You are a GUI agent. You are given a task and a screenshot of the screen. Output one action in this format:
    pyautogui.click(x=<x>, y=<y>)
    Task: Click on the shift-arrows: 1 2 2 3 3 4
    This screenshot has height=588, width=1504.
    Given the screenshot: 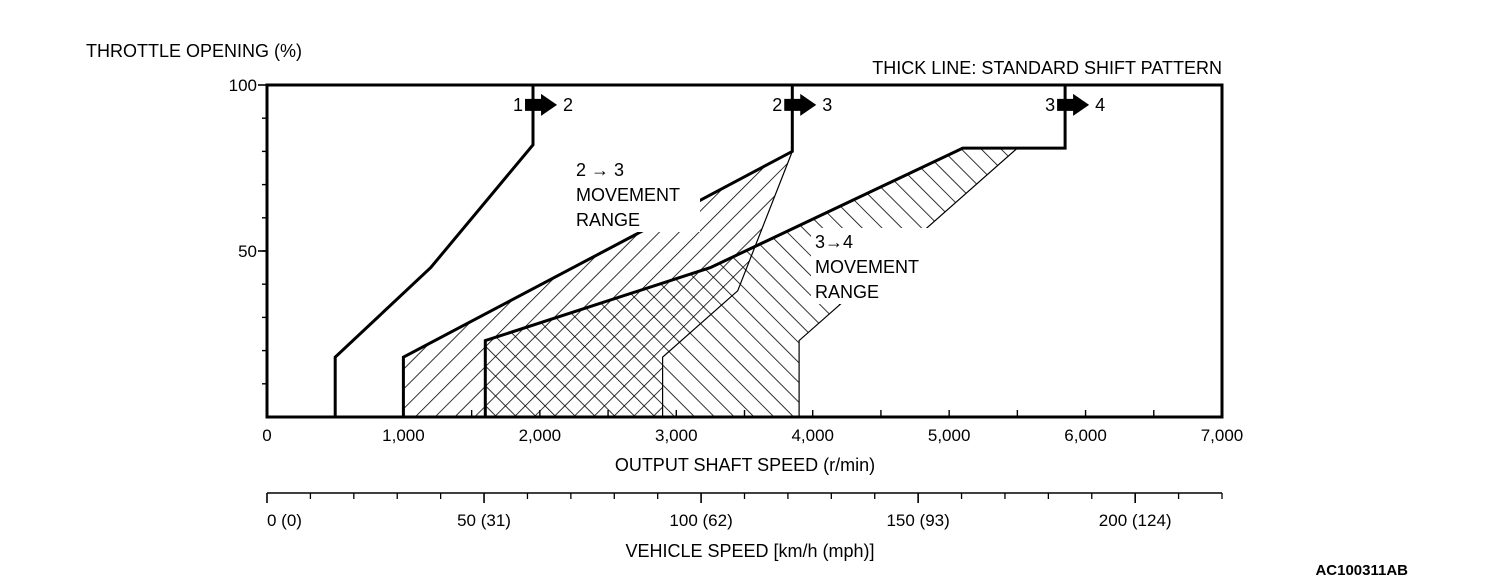 What is the action you would take?
    pyautogui.click(x=809, y=104)
    